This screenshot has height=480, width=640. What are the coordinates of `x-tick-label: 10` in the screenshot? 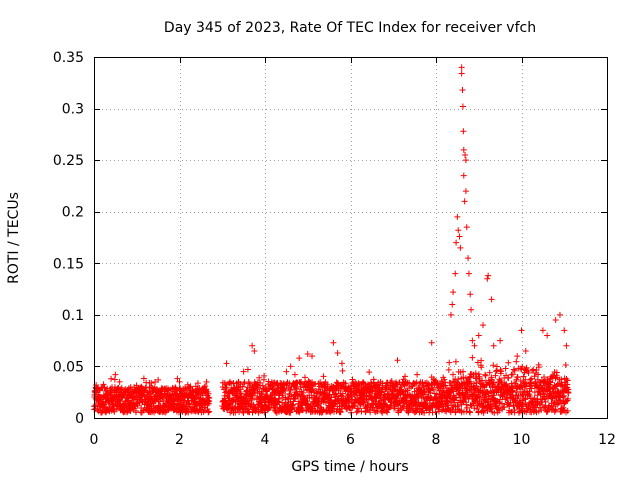 It's located at (522, 440).